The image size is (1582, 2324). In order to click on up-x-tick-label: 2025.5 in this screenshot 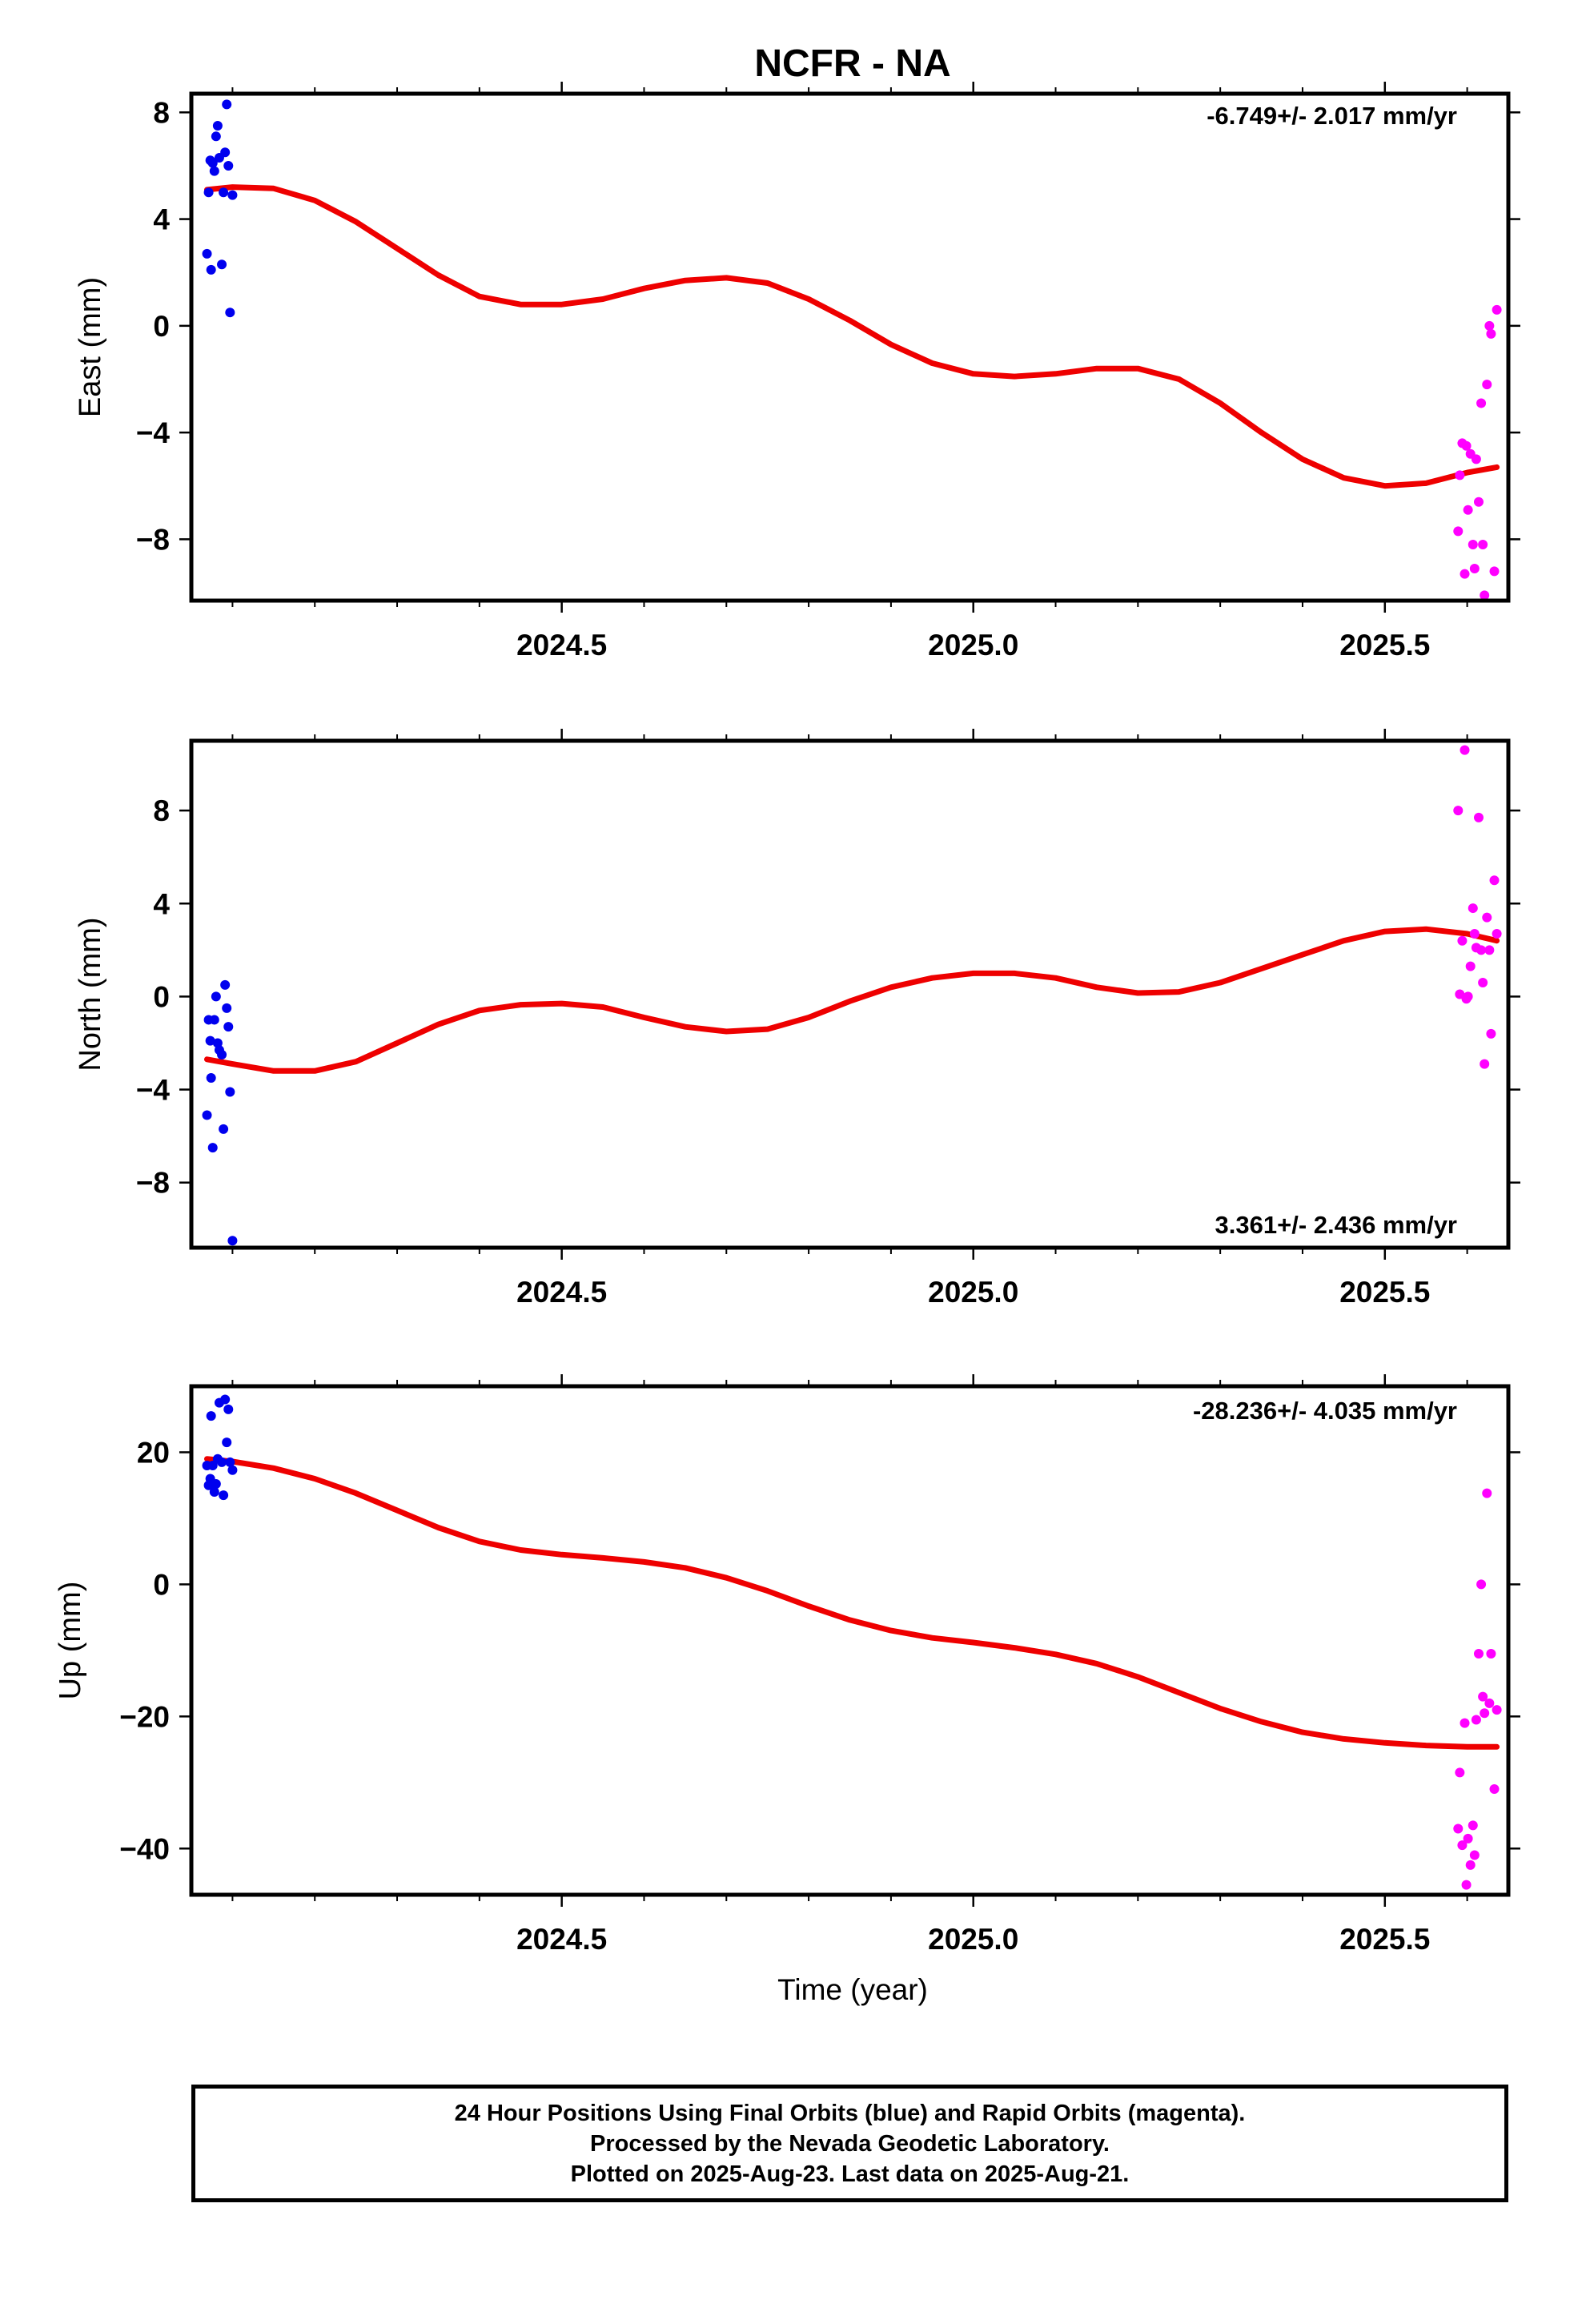, I will do `click(1384, 1940)`.